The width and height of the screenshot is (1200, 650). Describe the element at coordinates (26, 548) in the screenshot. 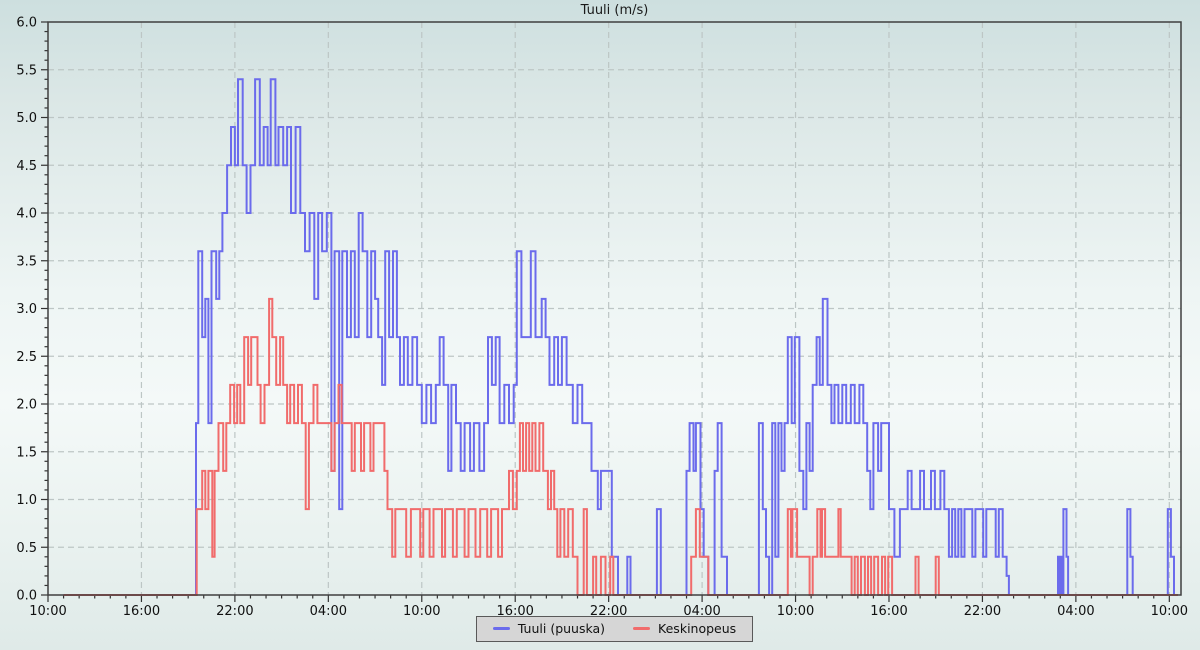

I see `svg-text: 0.5` at that location.